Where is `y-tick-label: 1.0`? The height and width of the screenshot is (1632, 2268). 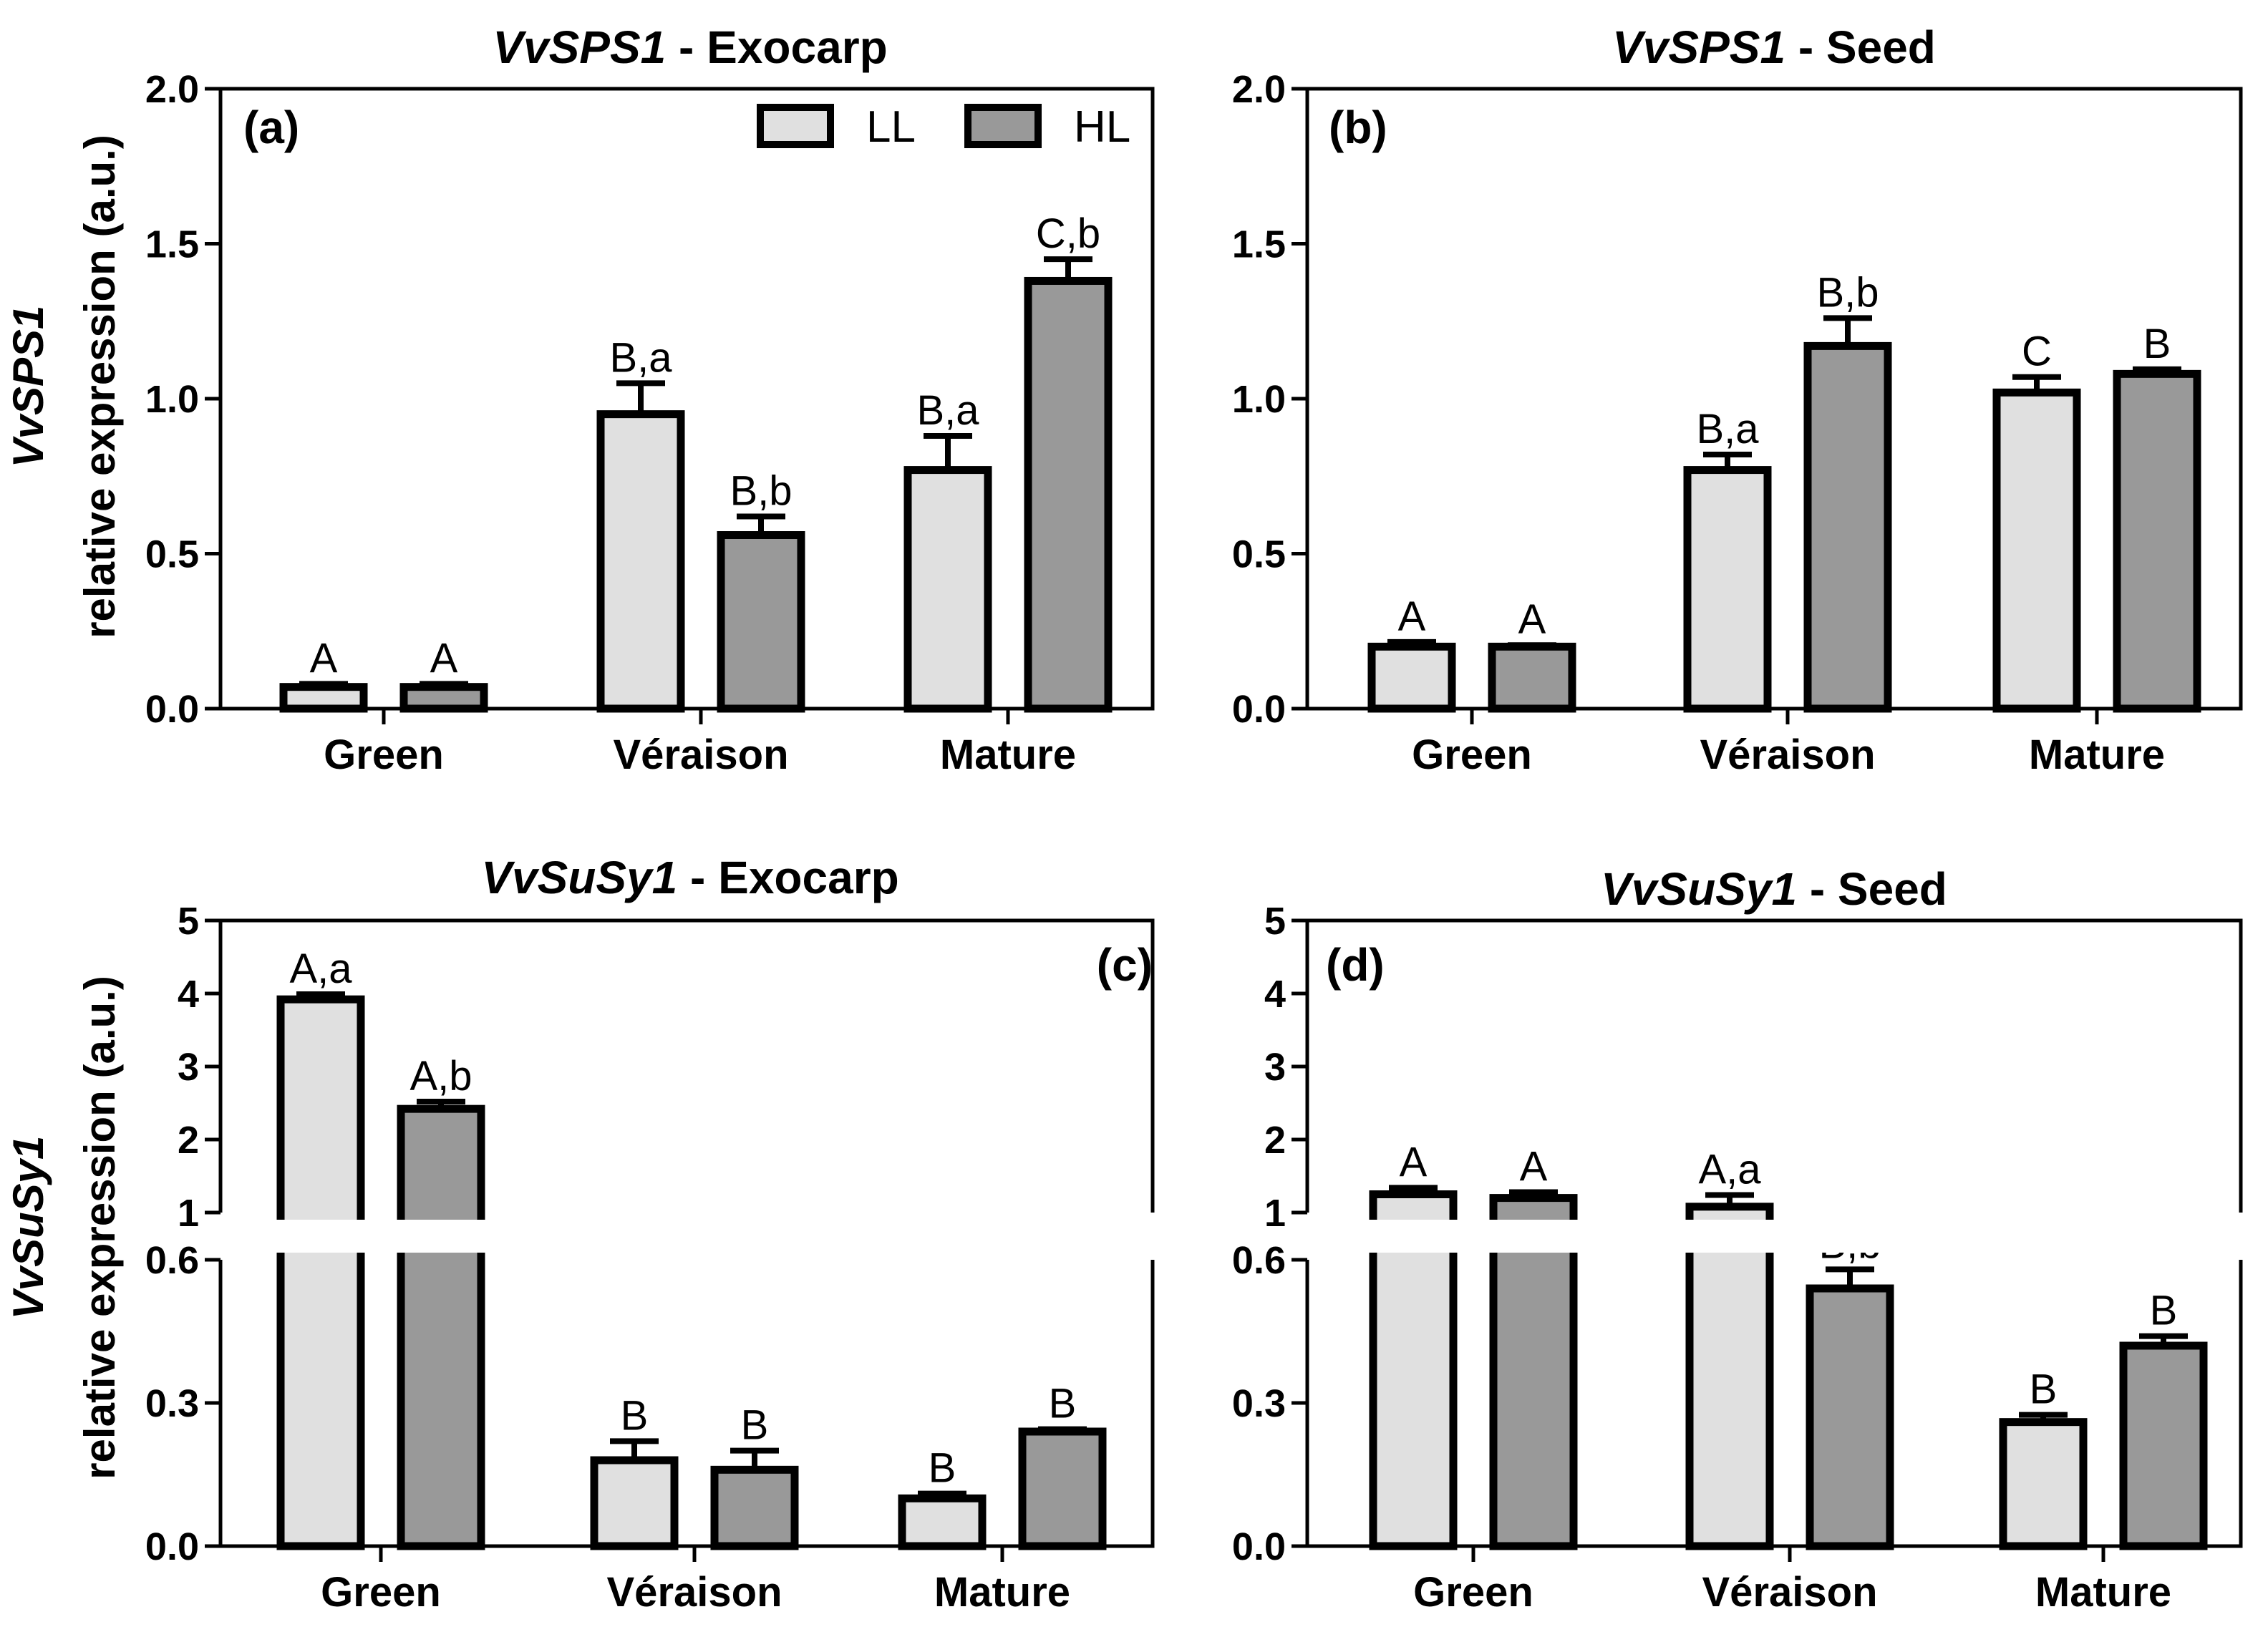 y-tick-label: 1.0 is located at coordinates (1259, 399).